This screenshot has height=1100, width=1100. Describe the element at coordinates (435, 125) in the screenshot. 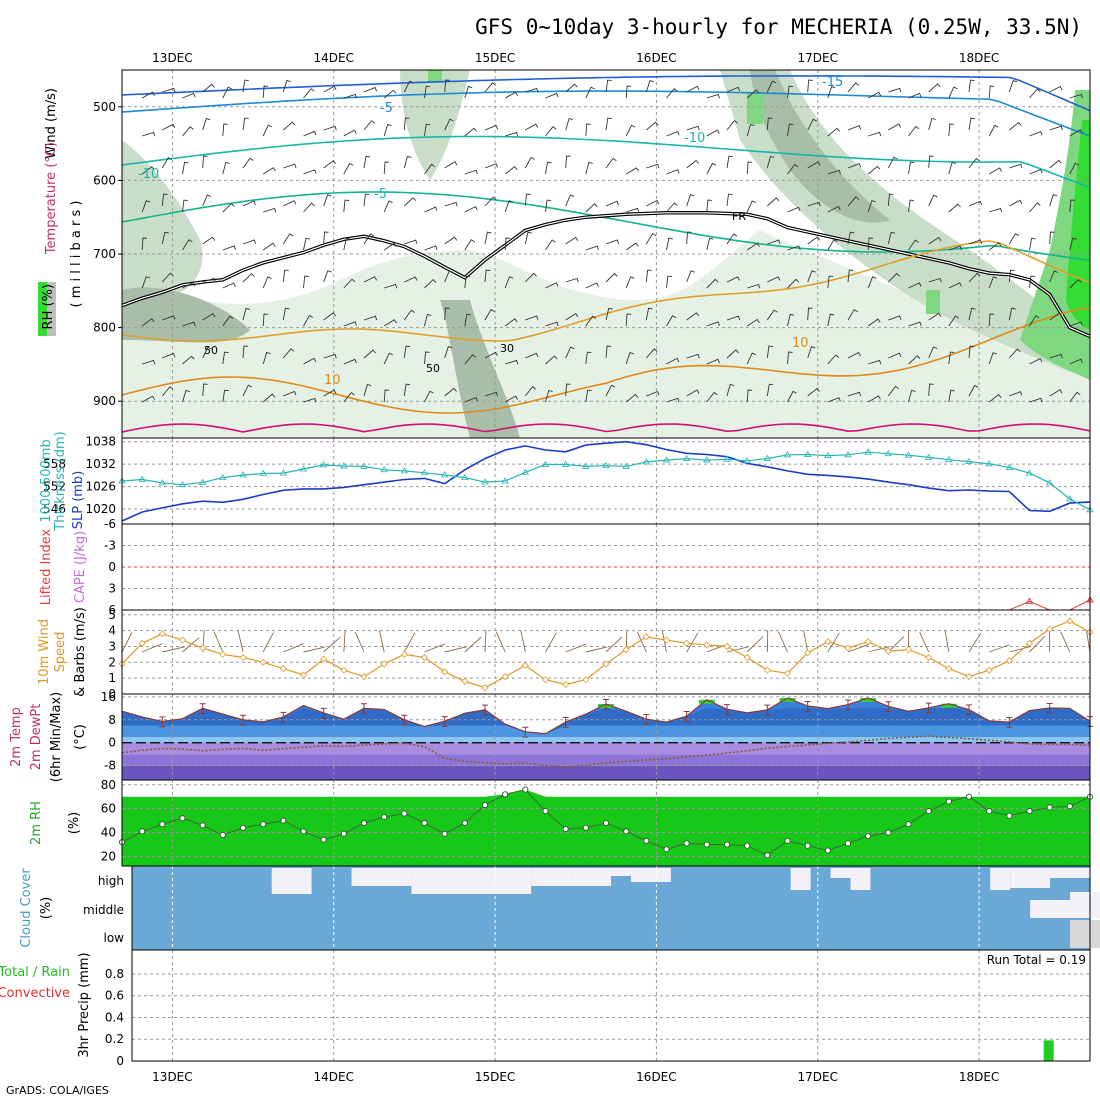

I see `rh-mid-column` at that location.